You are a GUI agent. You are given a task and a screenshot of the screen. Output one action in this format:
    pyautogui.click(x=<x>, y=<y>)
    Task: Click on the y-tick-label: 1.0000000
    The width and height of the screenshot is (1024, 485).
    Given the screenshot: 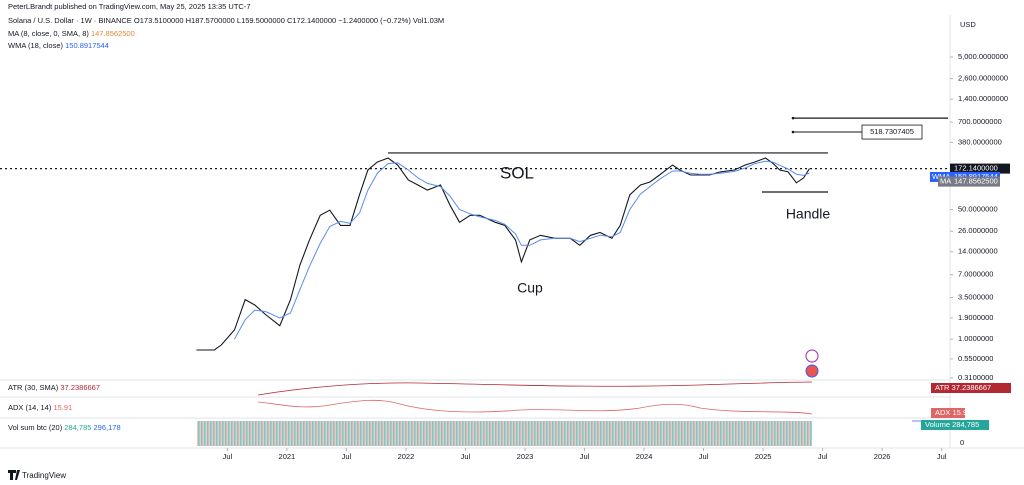 What is the action you would take?
    pyautogui.click(x=975, y=338)
    